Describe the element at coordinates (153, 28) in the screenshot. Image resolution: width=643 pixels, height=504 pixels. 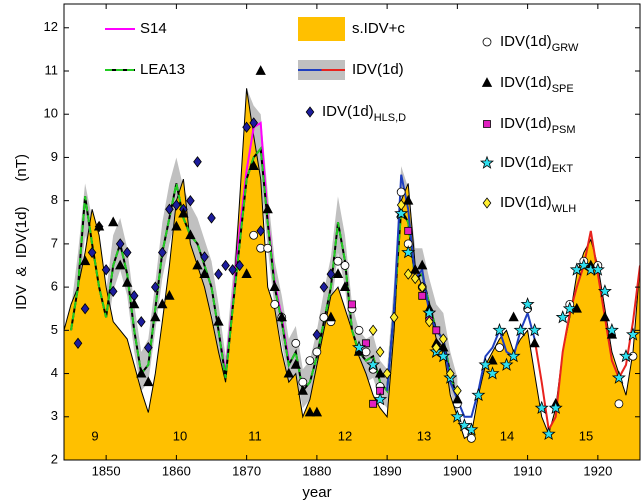
I see `legend-name: S14` at that location.